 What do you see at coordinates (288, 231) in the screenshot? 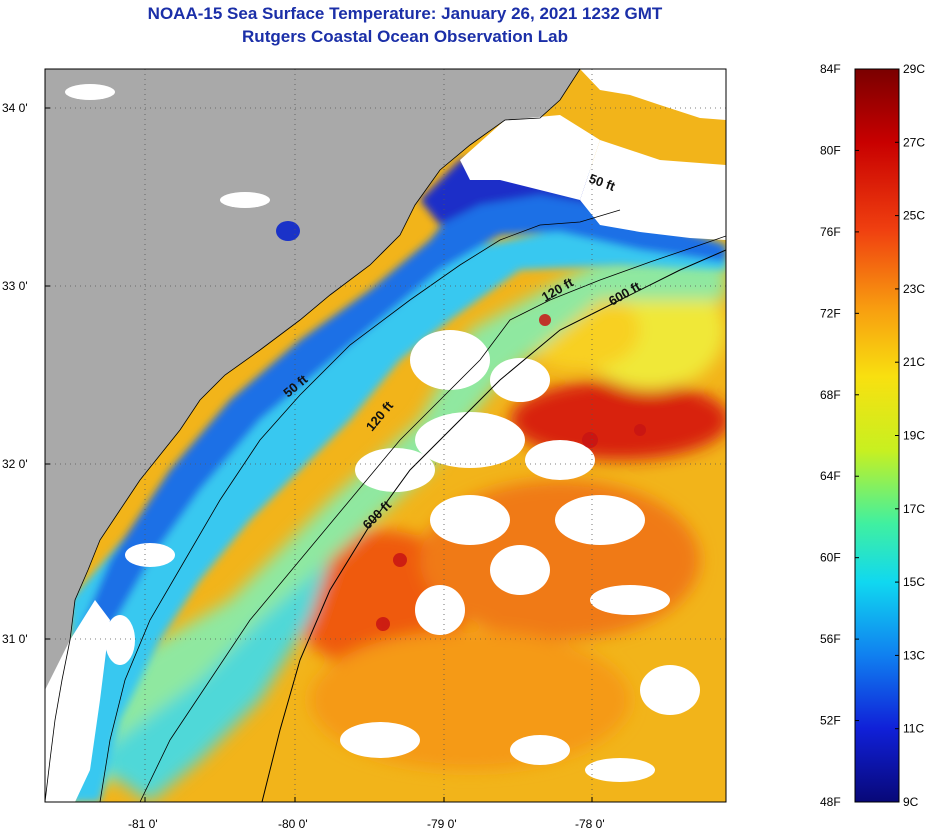
I see `lake-marion` at bounding box center [288, 231].